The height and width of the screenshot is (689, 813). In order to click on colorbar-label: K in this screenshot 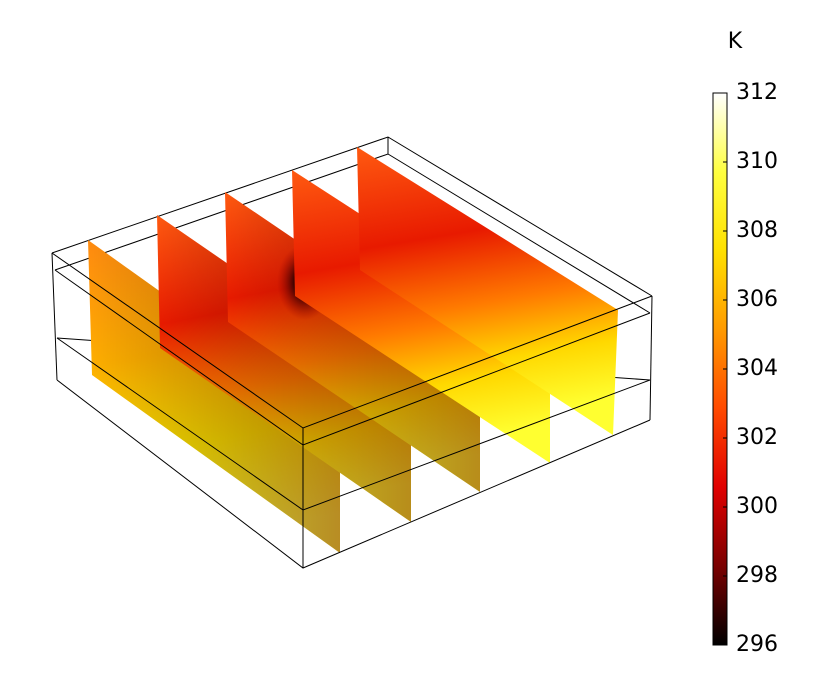, I will do `click(735, 41)`.